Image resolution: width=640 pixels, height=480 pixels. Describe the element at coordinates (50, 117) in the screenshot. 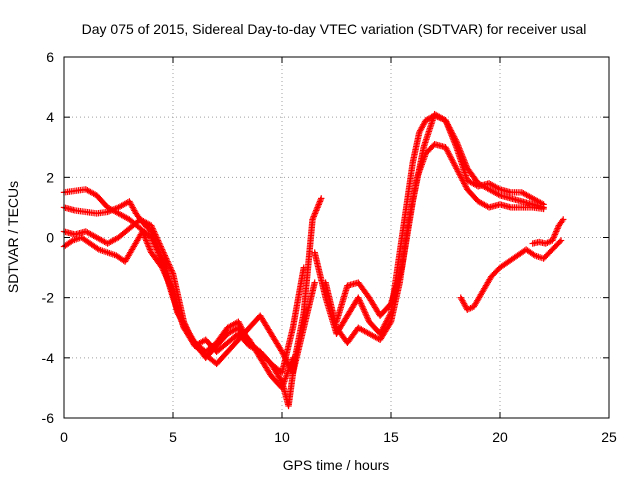

I see `y-tick-label: 4` at that location.